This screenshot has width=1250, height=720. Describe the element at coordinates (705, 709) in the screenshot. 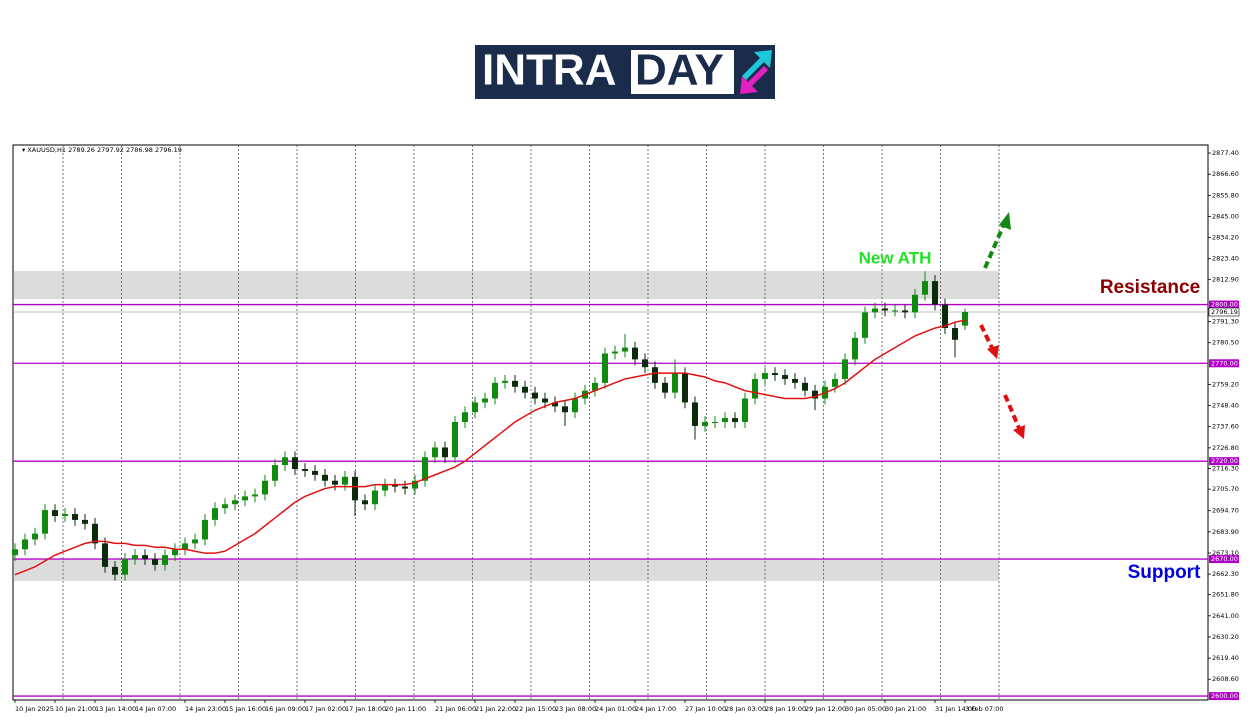

I see `x-tick-label: 27 Jan 10:00` at that location.